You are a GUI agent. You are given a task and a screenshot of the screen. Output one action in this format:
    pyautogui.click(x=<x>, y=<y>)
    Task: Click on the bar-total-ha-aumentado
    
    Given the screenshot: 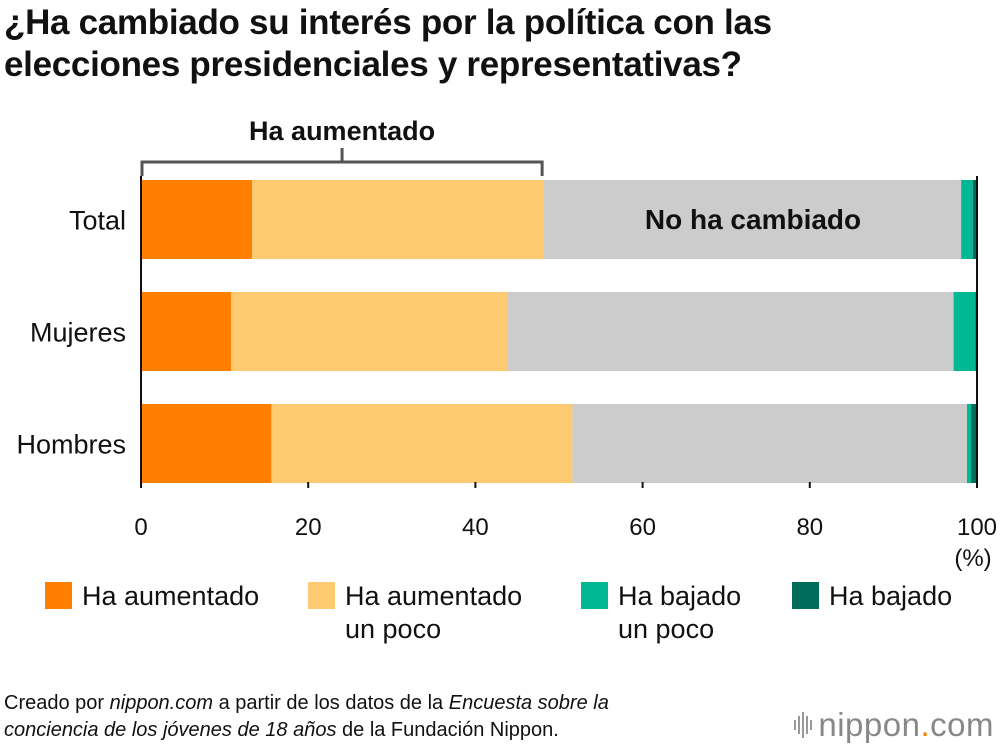 What is the action you would take?
    pyautogui.click(x=197, y=219)
    